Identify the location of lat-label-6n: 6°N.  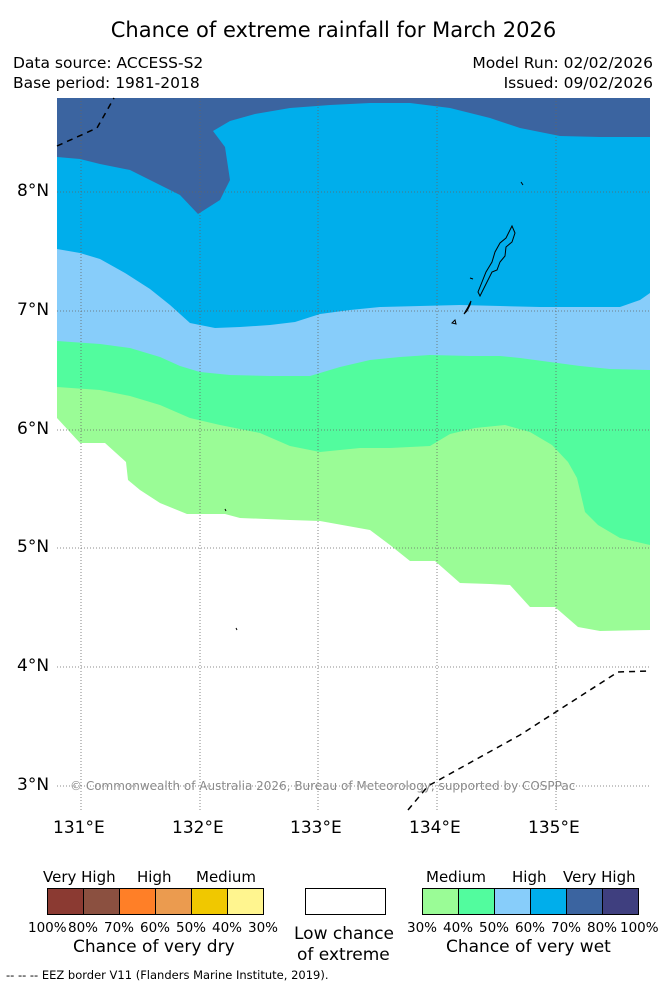
(33, 429).